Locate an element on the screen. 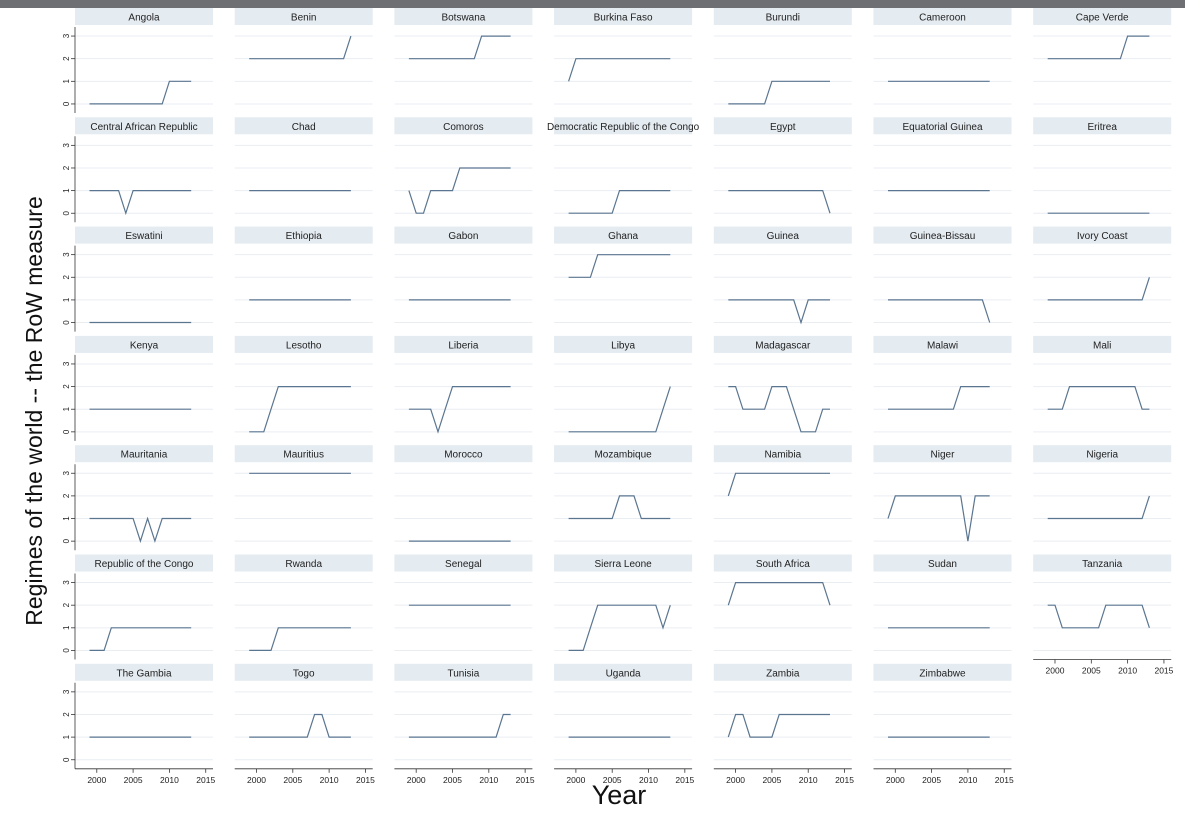 Image resolution: width=1185 pixels, height=815 pixels. facet-title: Morocco is located at coordinates (463, 455).